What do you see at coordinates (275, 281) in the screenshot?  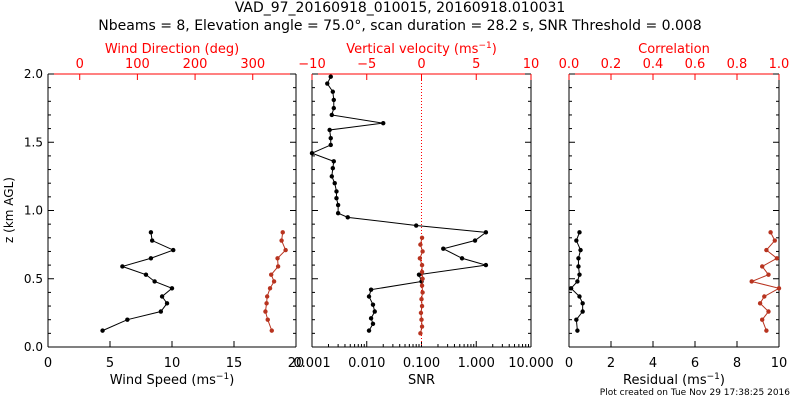 I see `series-wind-direction` at bounding box center [275, 281].